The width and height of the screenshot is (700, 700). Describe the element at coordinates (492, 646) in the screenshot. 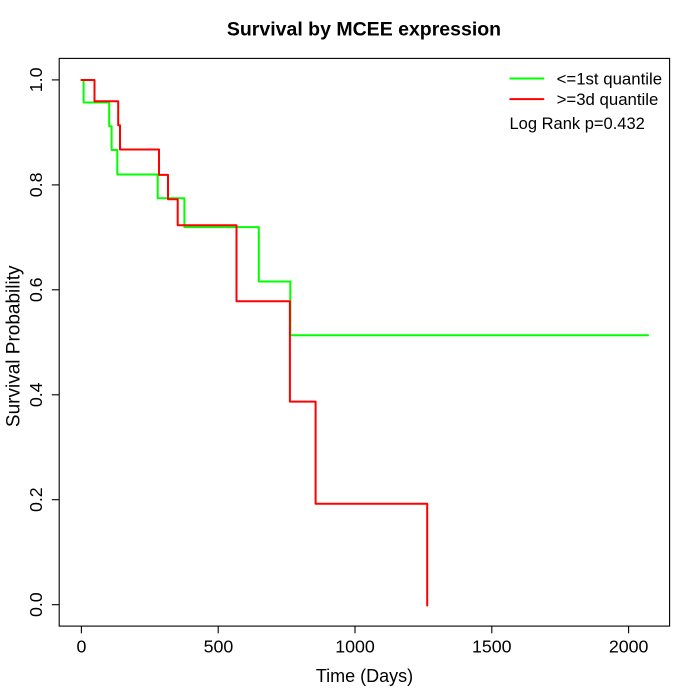

I see `svg-text: 1500` at that location.